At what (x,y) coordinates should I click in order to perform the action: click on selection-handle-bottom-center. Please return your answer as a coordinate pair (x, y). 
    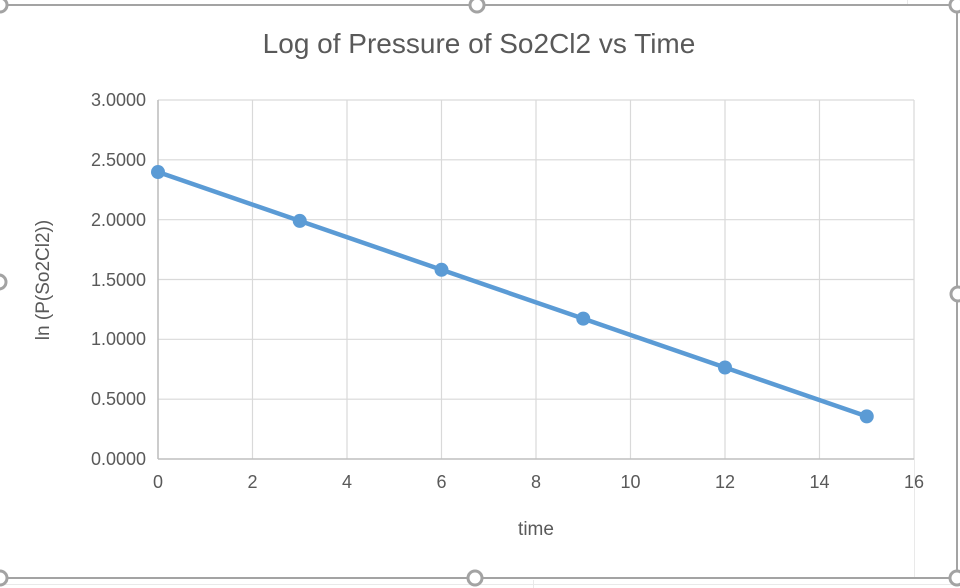
    Looking at the image, I should click on (475, 578).